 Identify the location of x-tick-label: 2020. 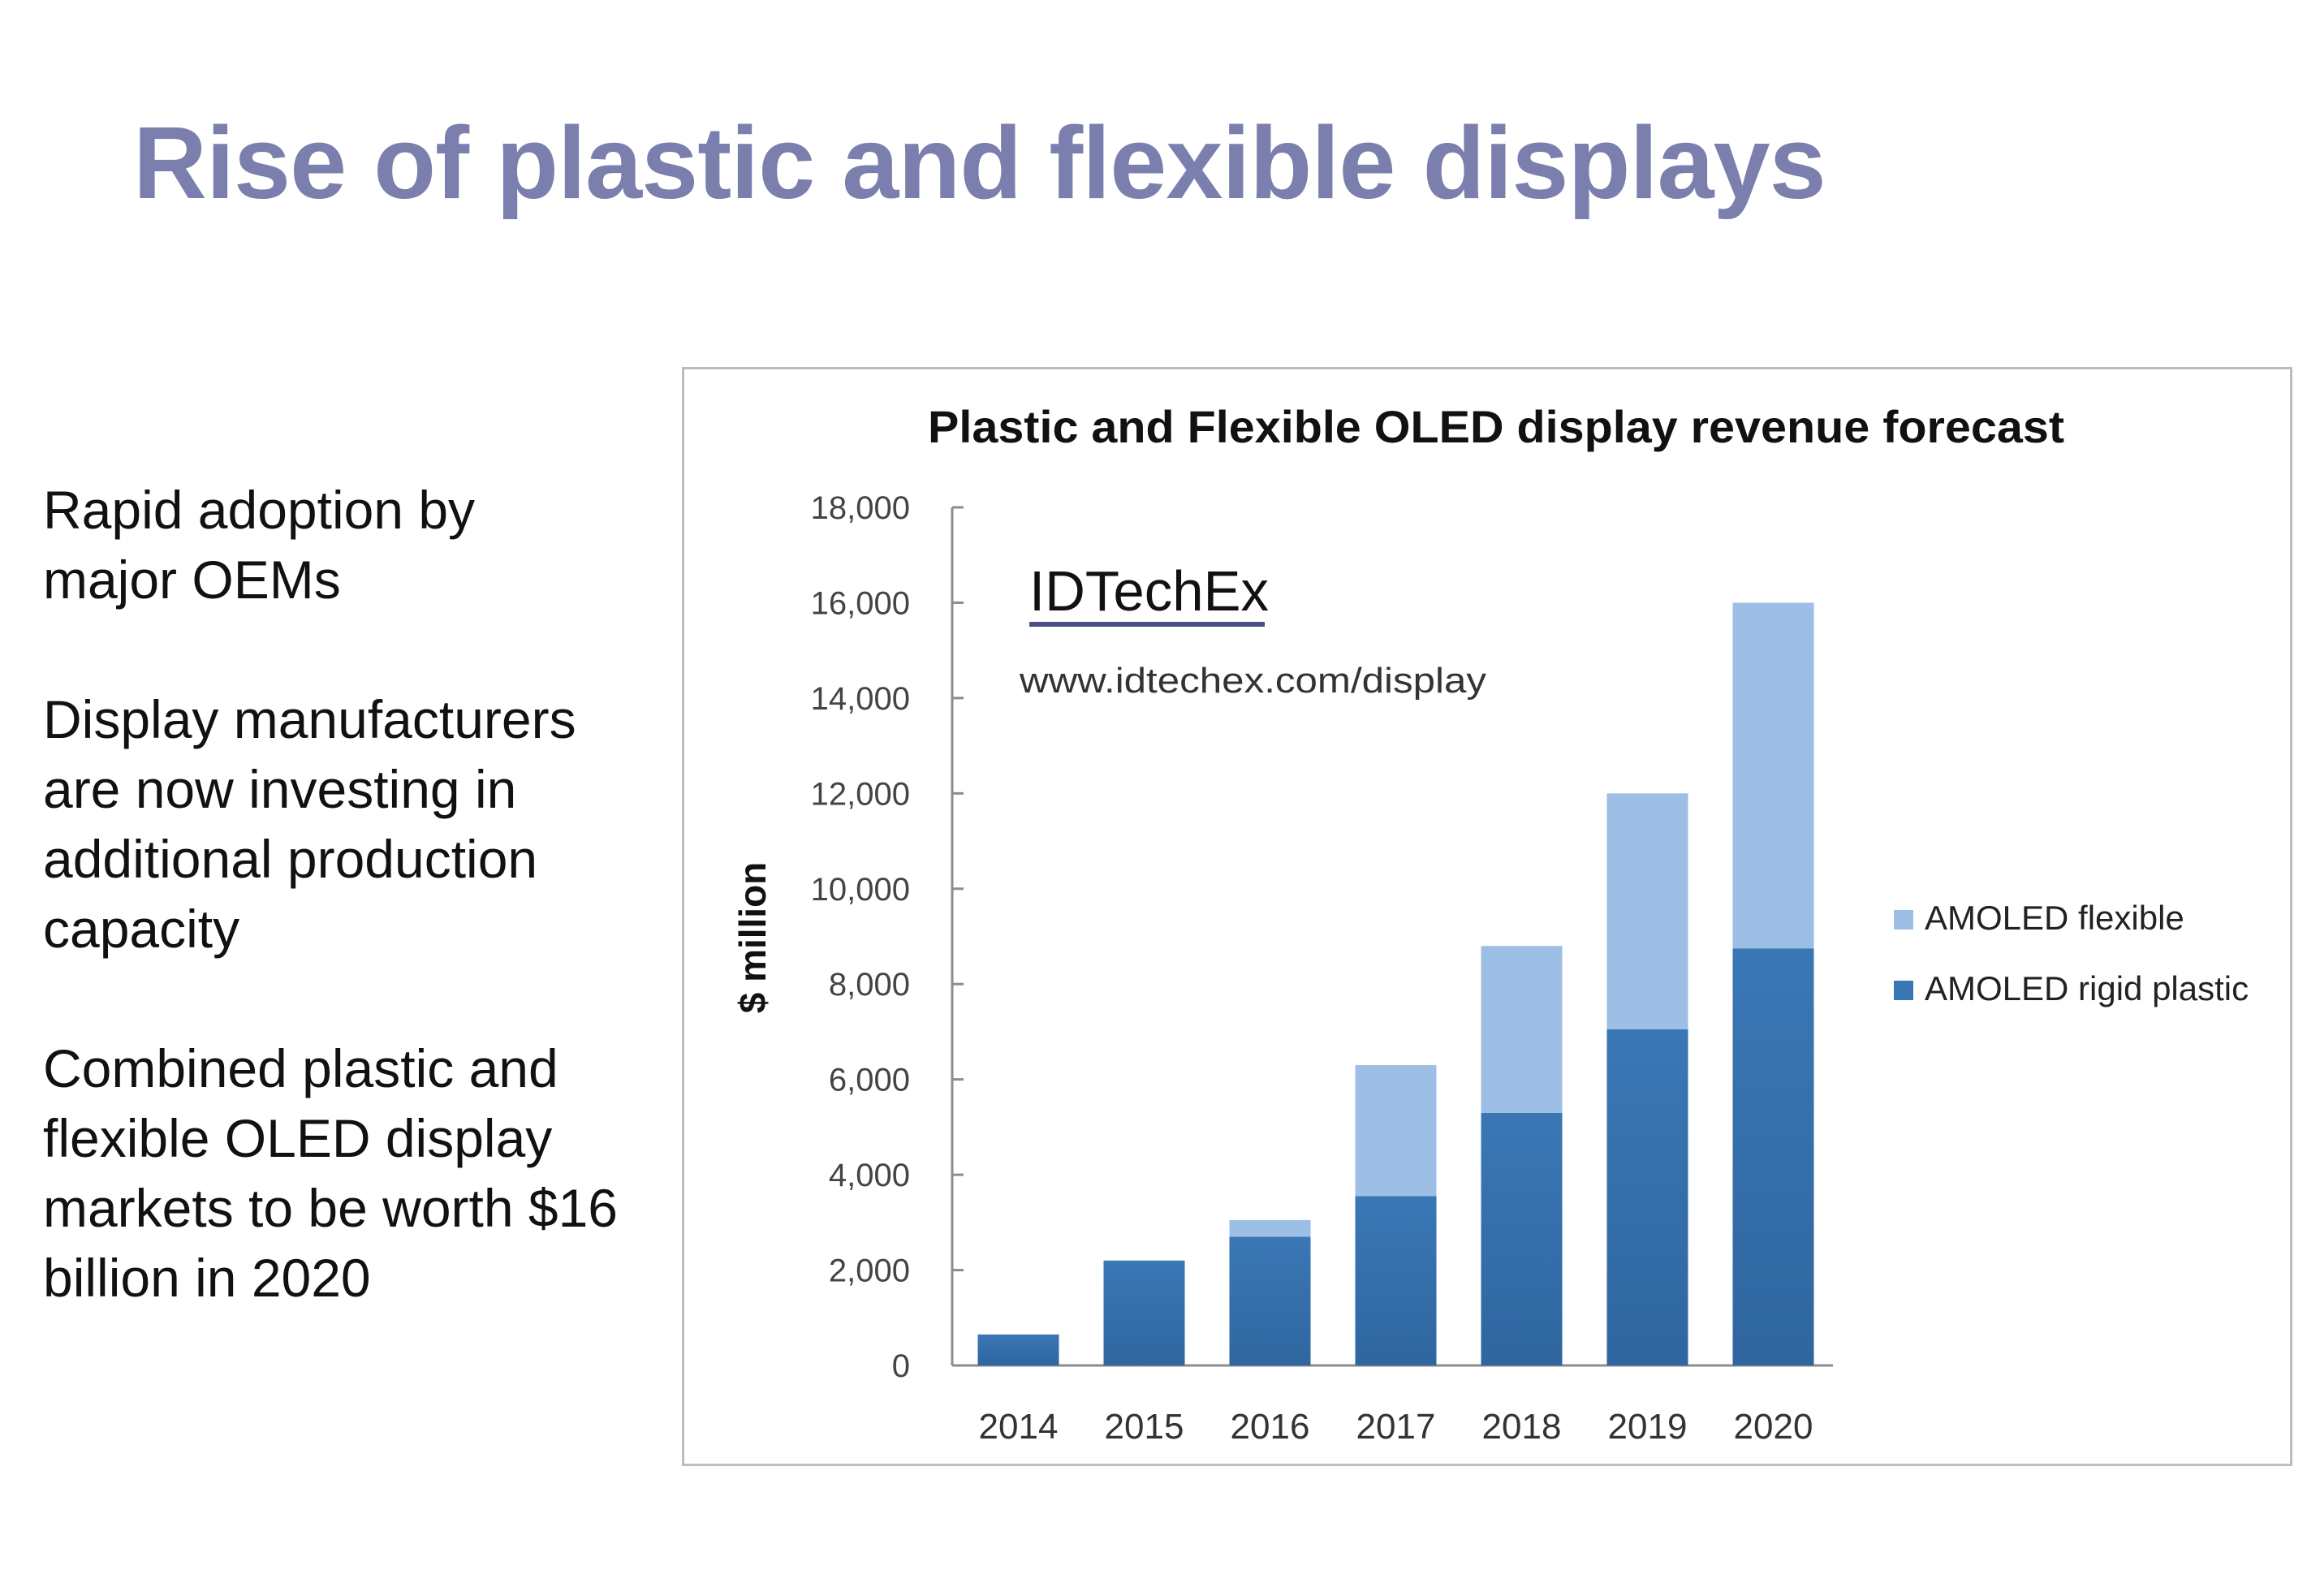
(1774, 1427).